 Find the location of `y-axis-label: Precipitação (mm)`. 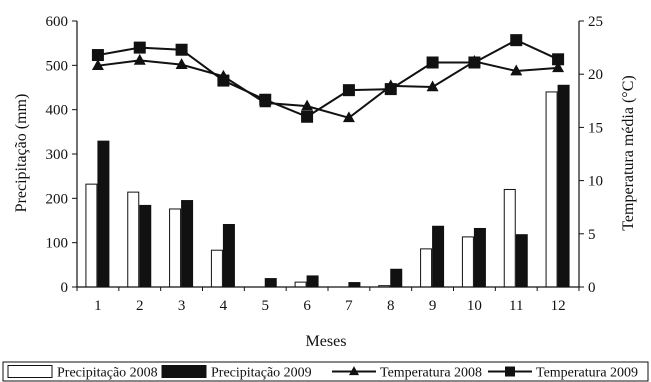

y-axis-label: Precipitação (mm) is located at coordinates (21, 153).